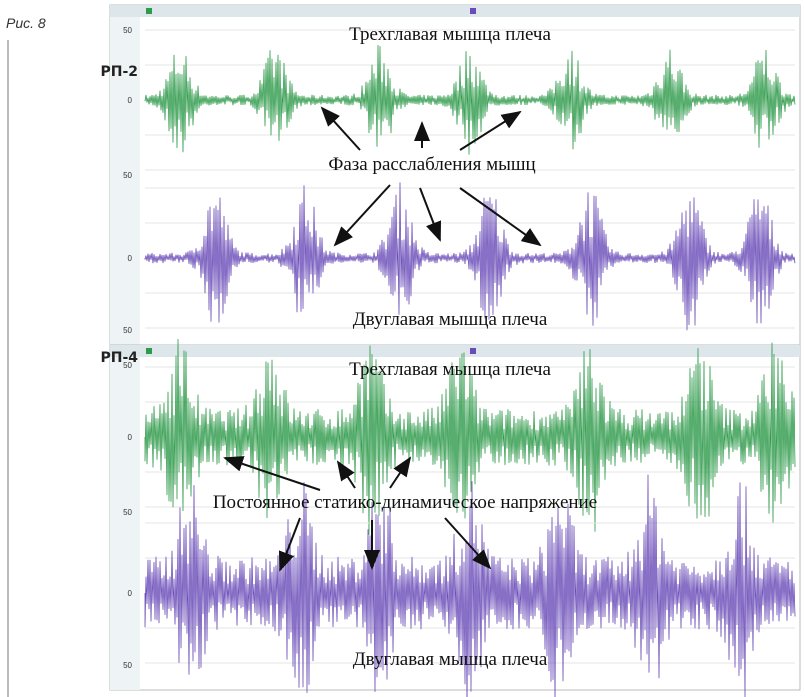  What do you see at coordinates (119, 72) in the screenshot?
I see `panel-label: РП-2` at bounding box center [119, 72].